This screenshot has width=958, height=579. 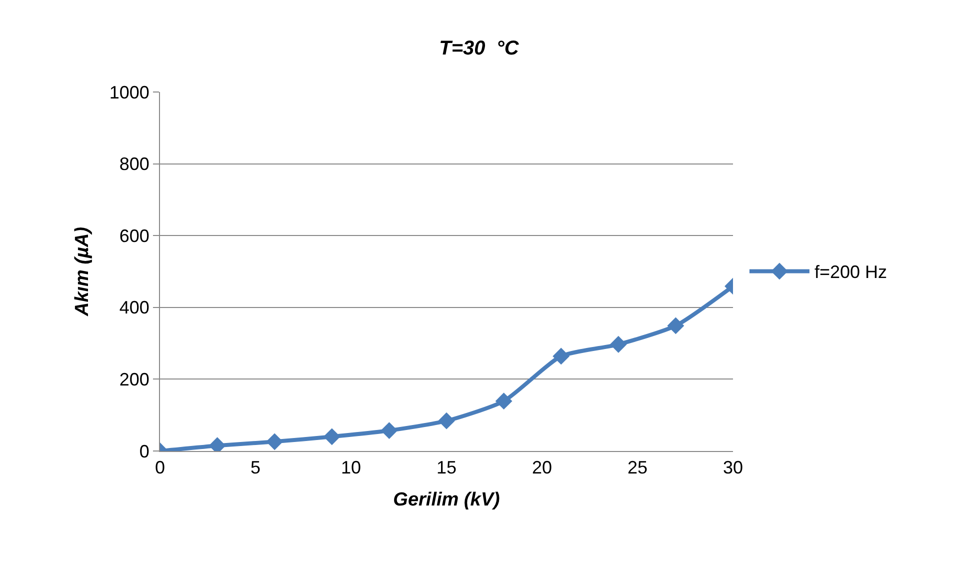 I want to click on y-axis-title: Akım (µA), so click(x=83, y=272).